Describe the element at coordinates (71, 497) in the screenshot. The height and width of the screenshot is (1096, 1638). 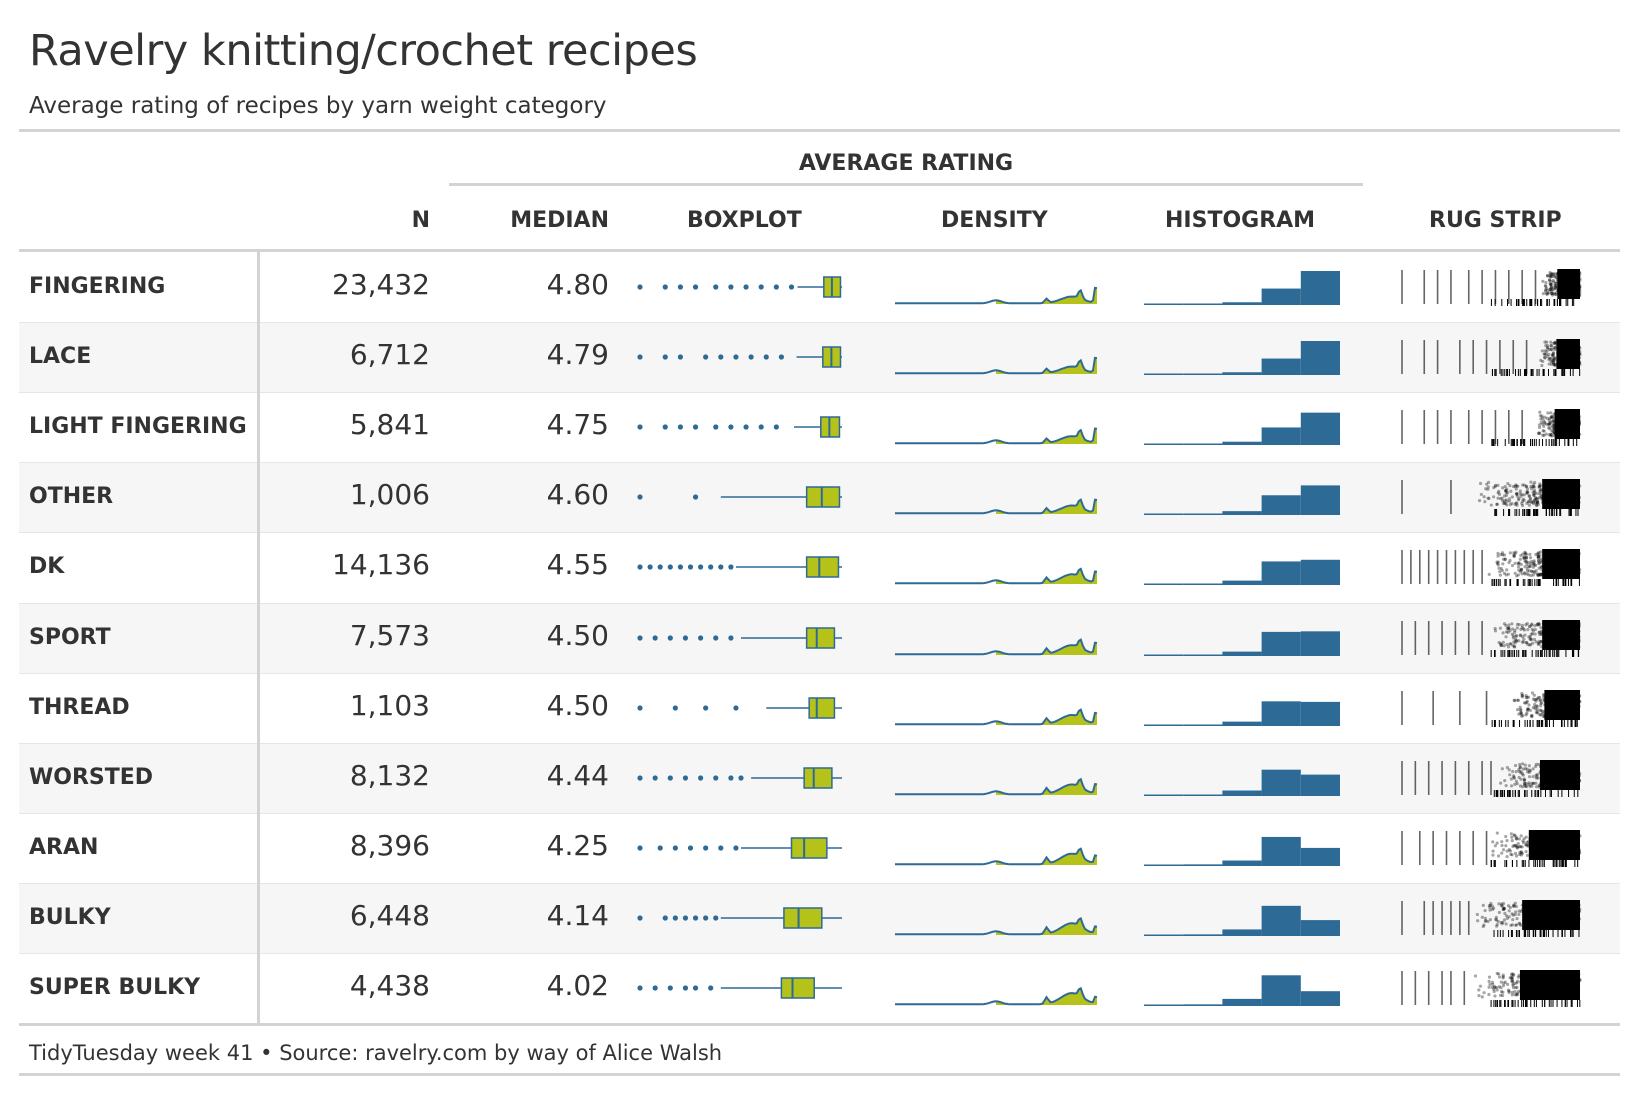
I see `row-category: OTHER` at that location.